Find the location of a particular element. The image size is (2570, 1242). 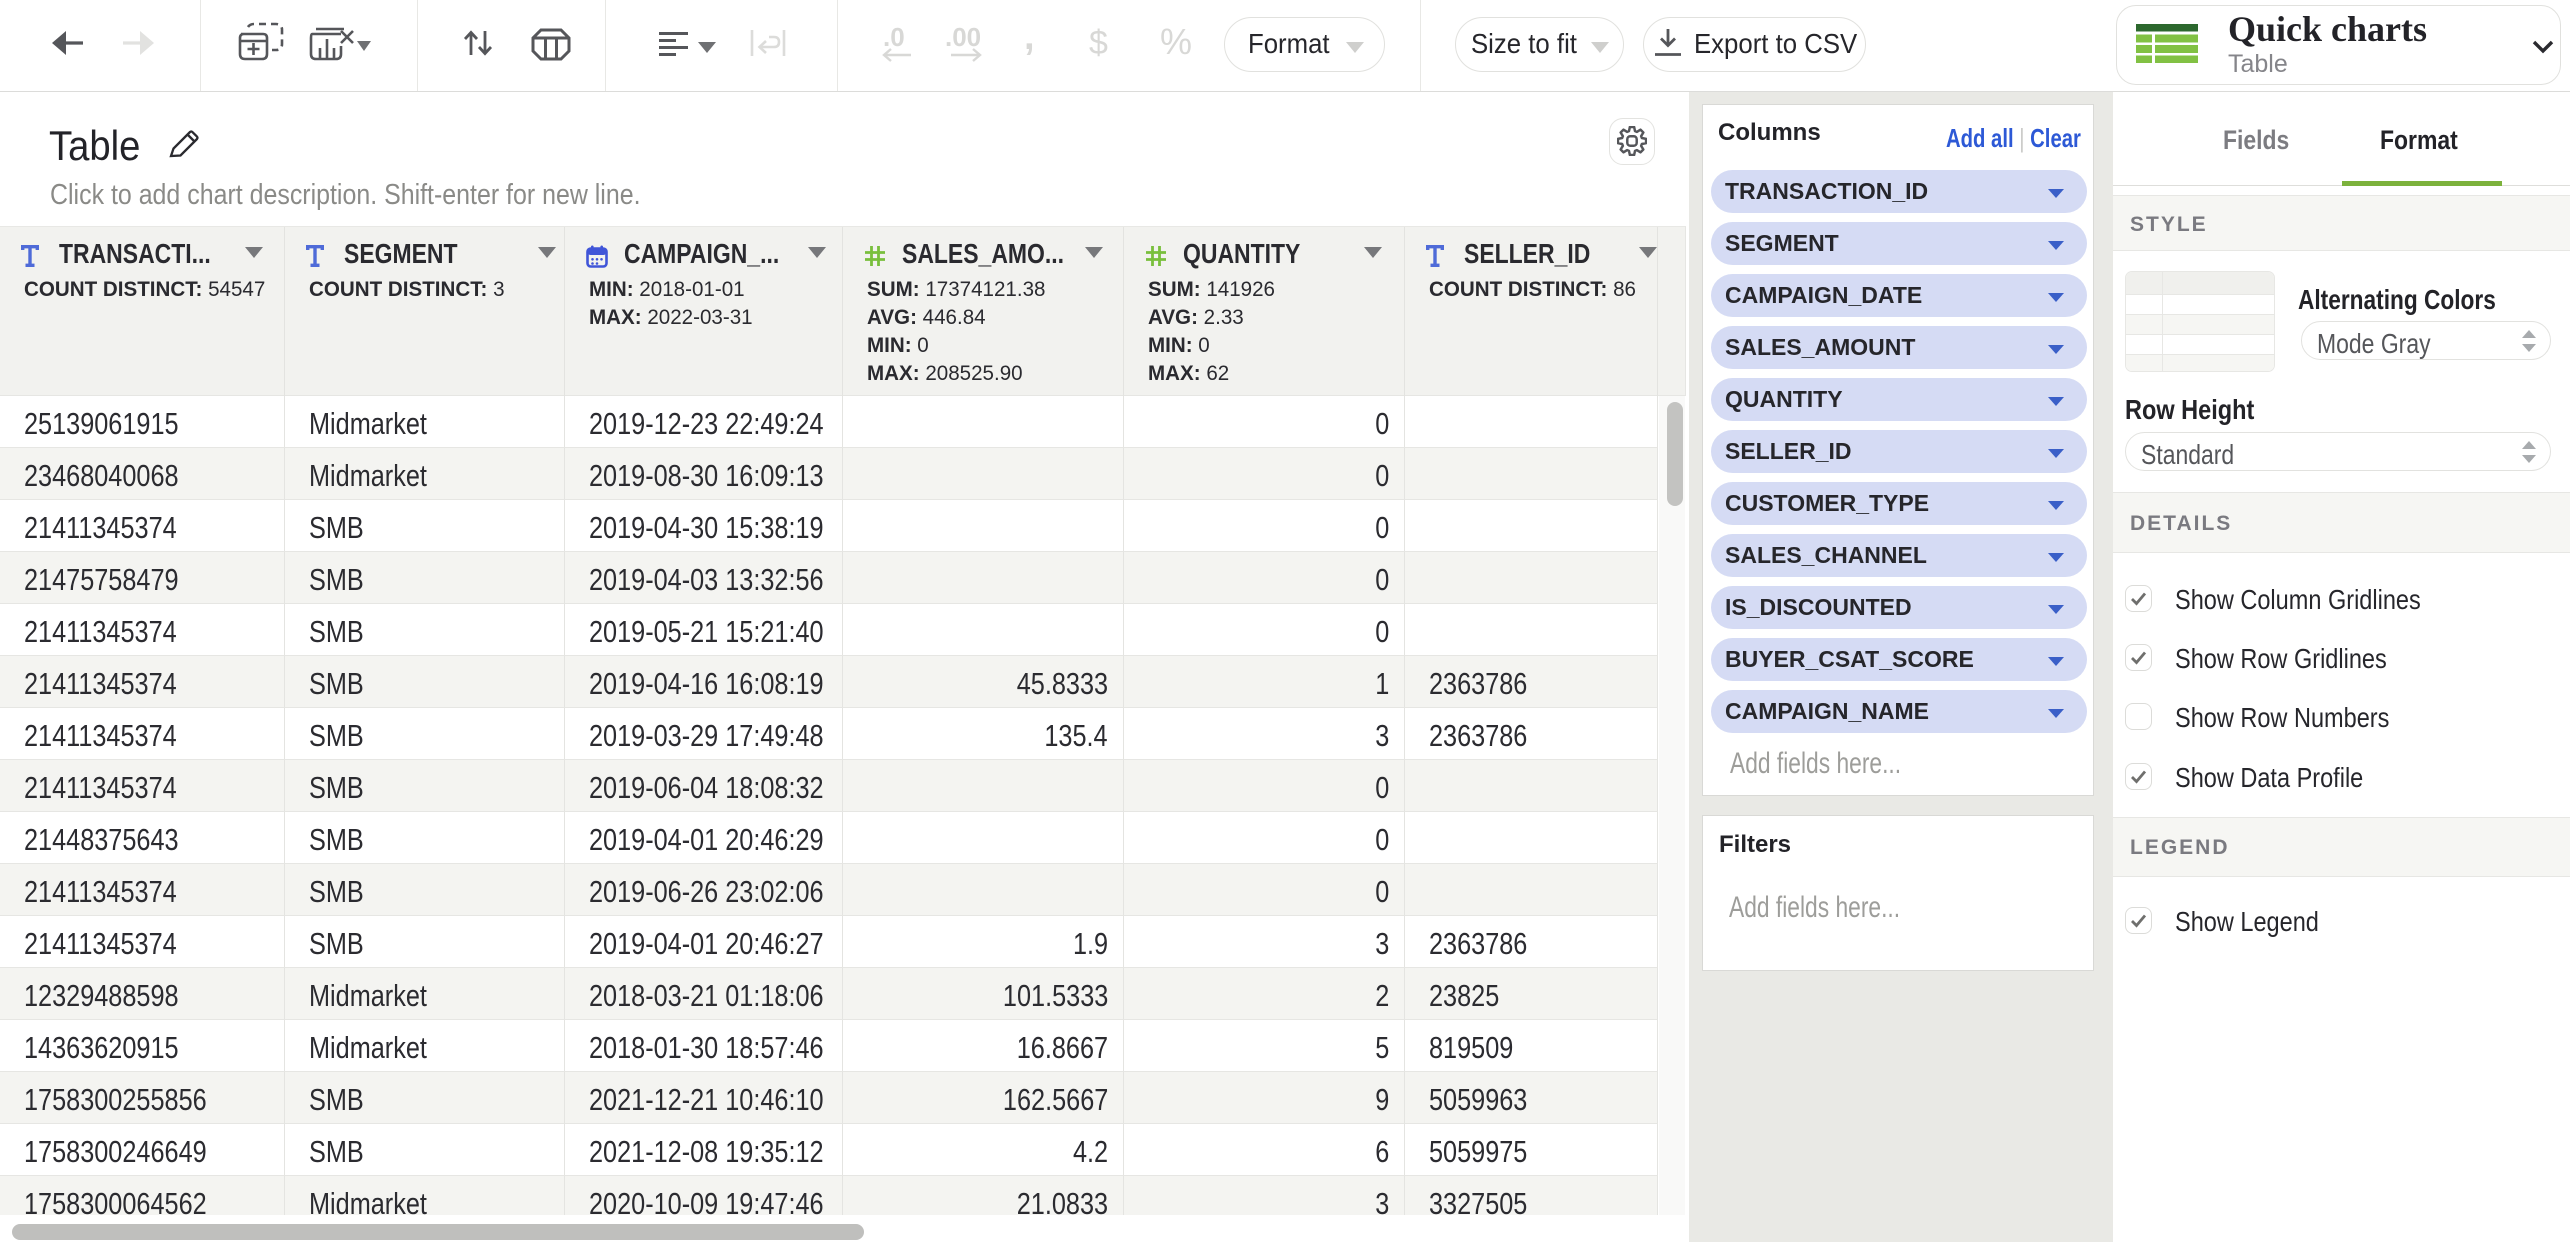

svg-text: .0 is located at coordinates (894, 38).